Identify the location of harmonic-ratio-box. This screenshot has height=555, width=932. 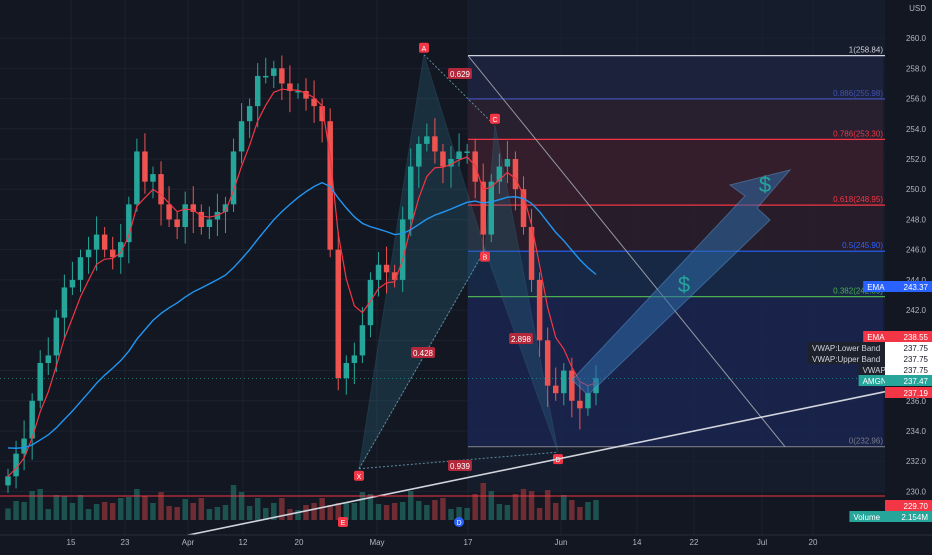
(460, 73).